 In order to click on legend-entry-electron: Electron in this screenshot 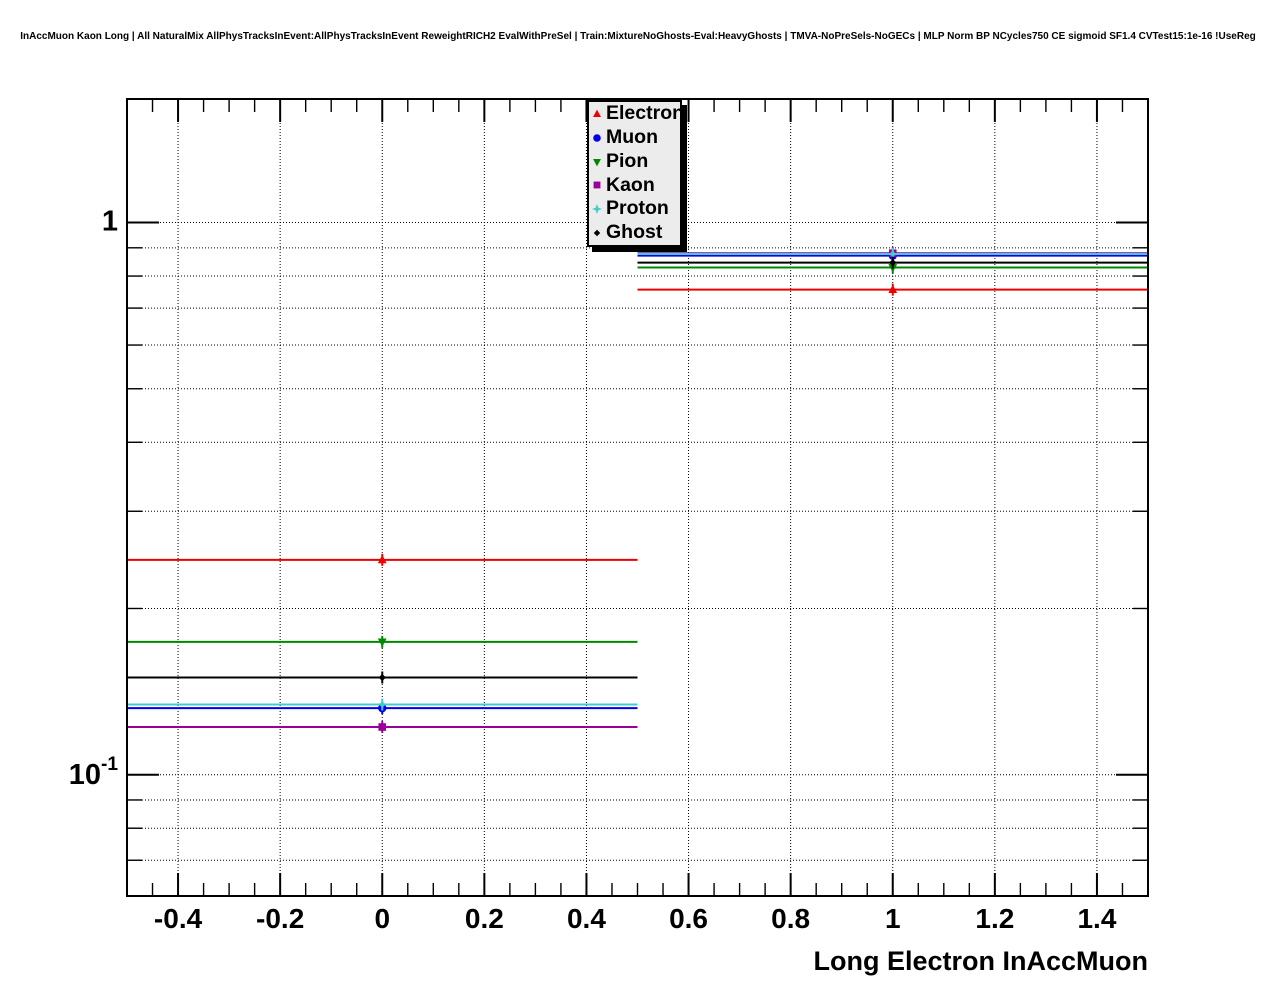, I will do `click(636, 114)`.